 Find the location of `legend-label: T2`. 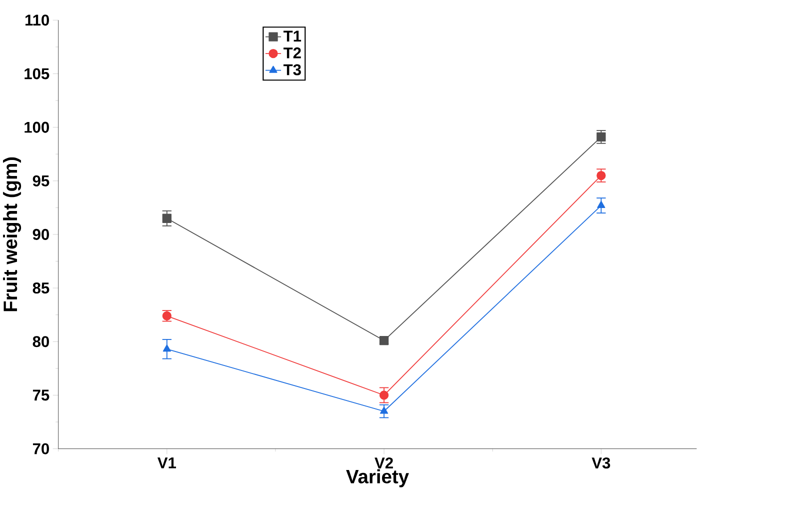

legend-label: T2 is located at coordinates (292, 53).